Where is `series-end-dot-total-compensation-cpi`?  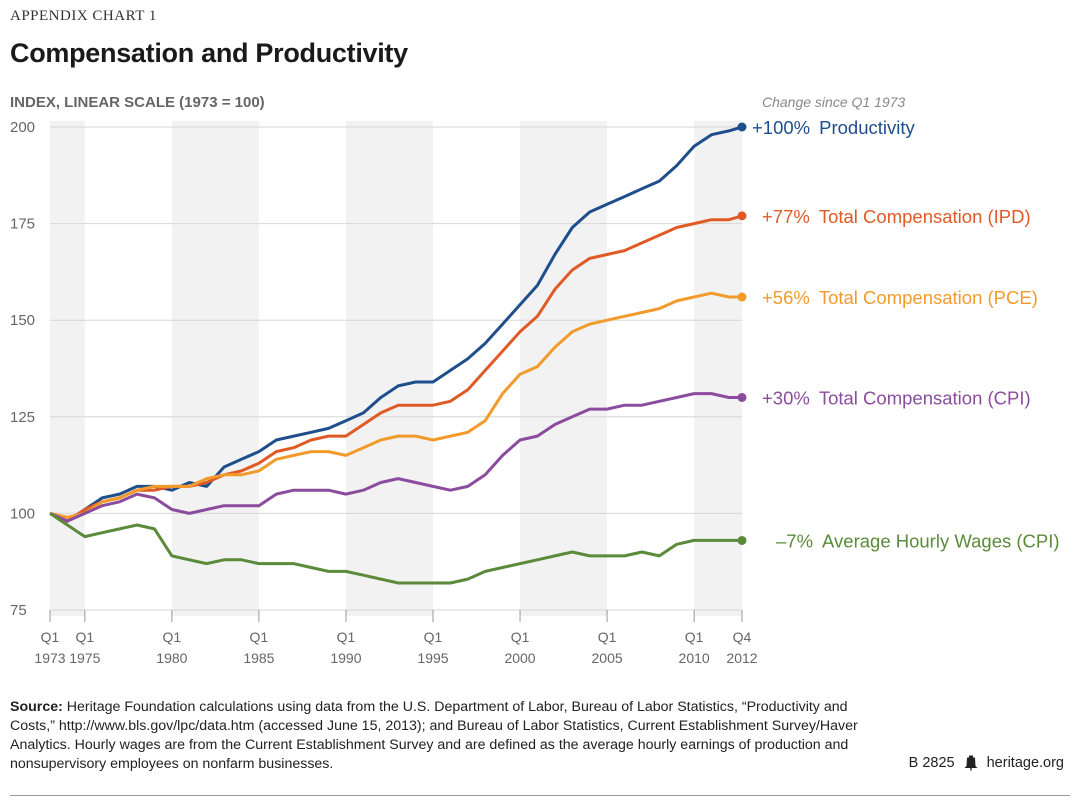 series-end-dot-total-compensation-cpi is located at coordinates (742, 397).